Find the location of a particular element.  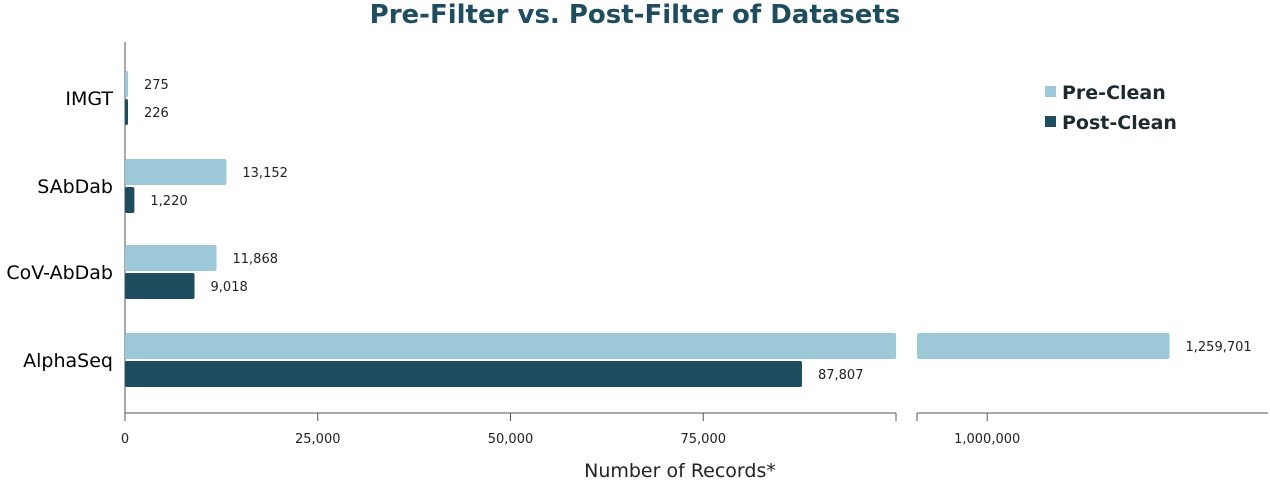

x-tick-label: 0 is located at coordinates (125, 439).